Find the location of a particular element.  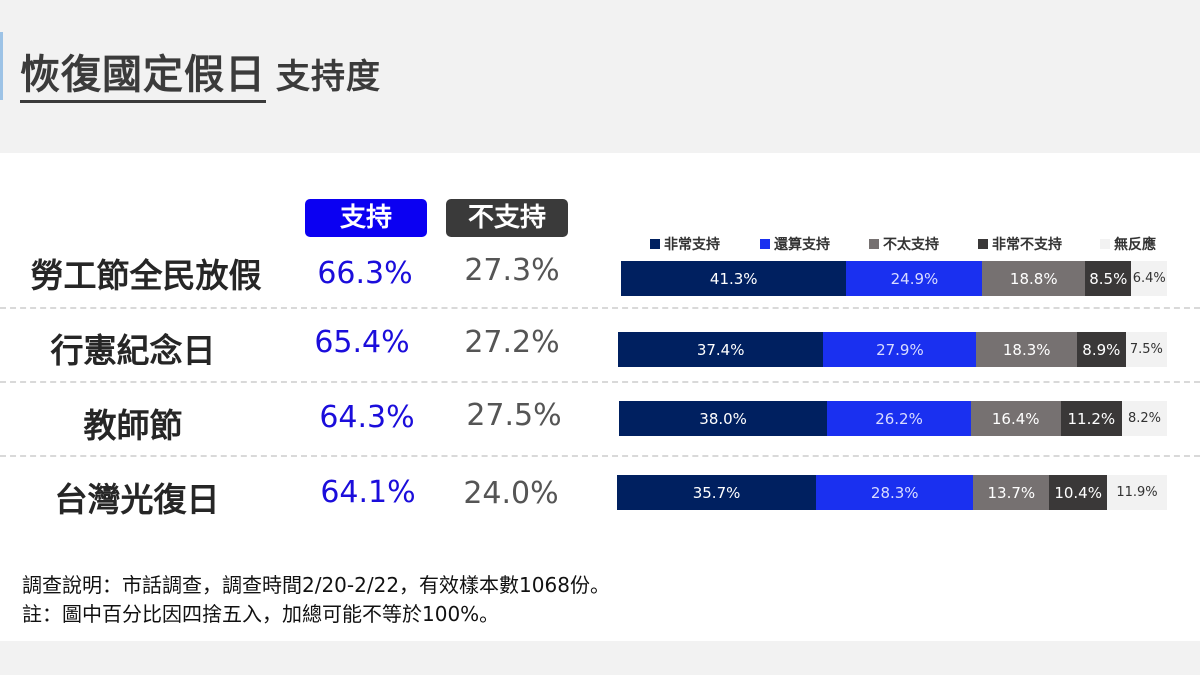

legend-label: 非常不支持 is located at coordinates (1027, 245).